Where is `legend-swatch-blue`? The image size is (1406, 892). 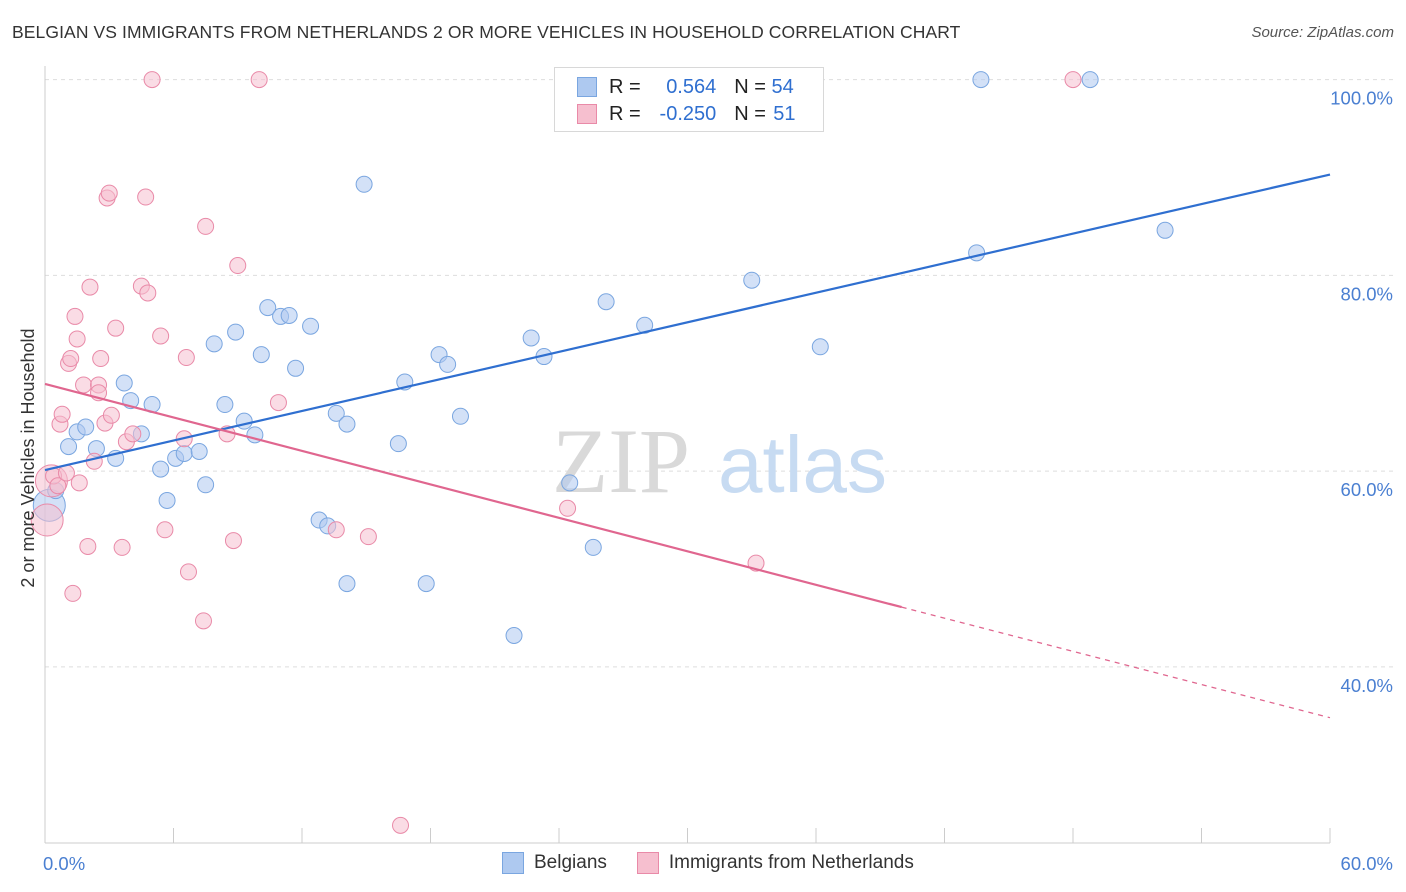
legend-swatch-blue is located at coordinates (587, 87).